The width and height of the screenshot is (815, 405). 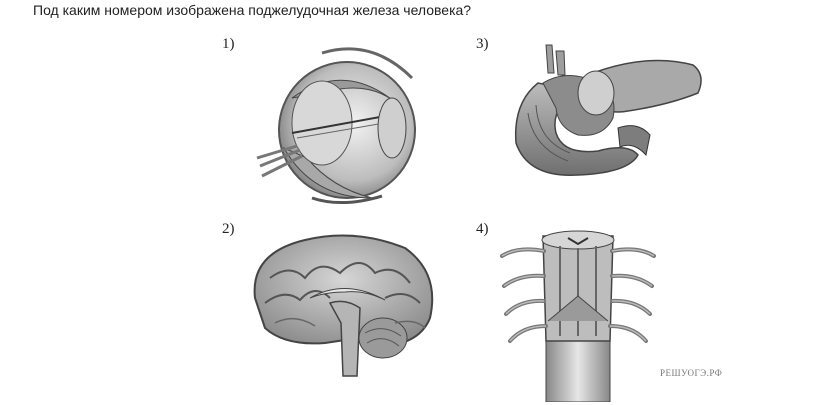 I want to click on option-3-label: 3), so click(x=482, y=44).